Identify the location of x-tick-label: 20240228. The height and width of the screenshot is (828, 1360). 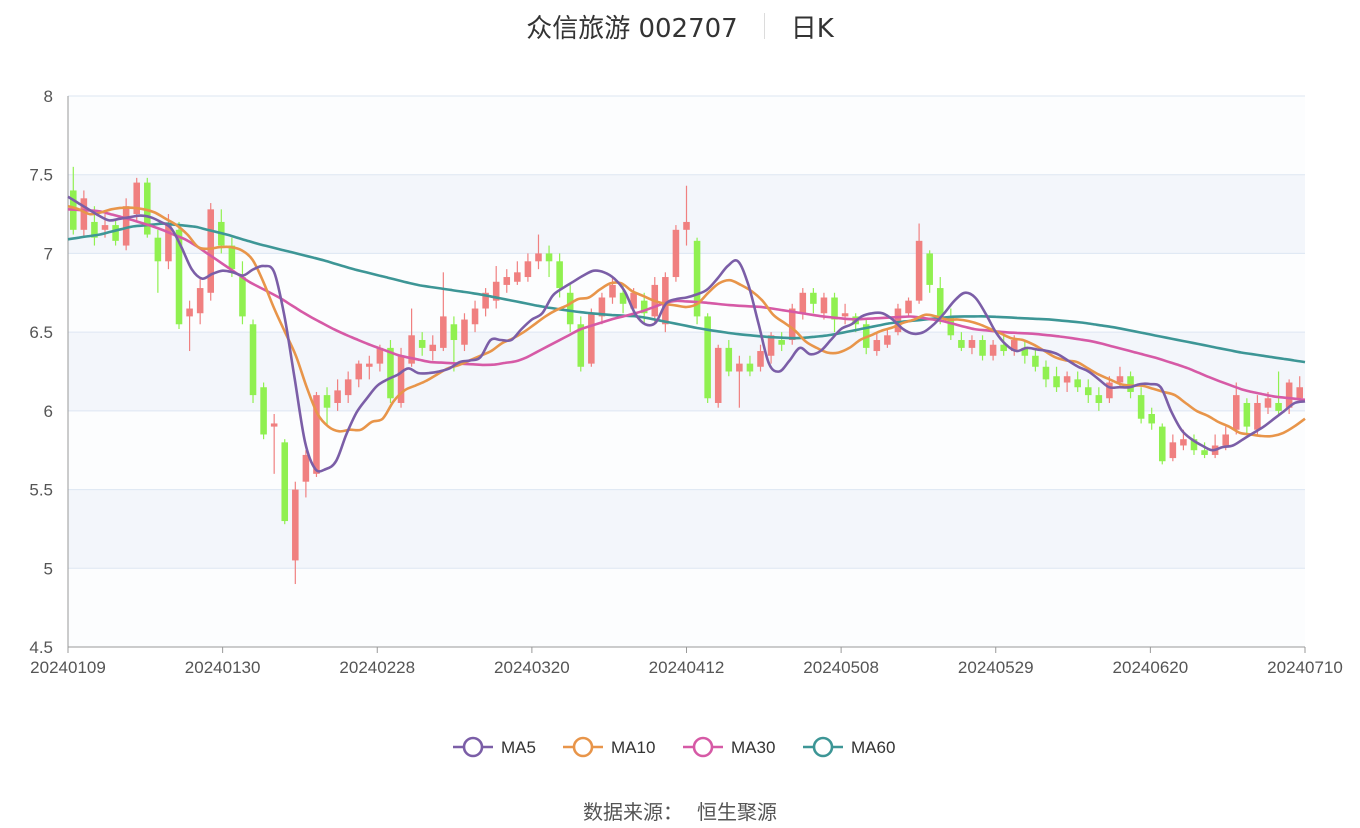
(377, 667).